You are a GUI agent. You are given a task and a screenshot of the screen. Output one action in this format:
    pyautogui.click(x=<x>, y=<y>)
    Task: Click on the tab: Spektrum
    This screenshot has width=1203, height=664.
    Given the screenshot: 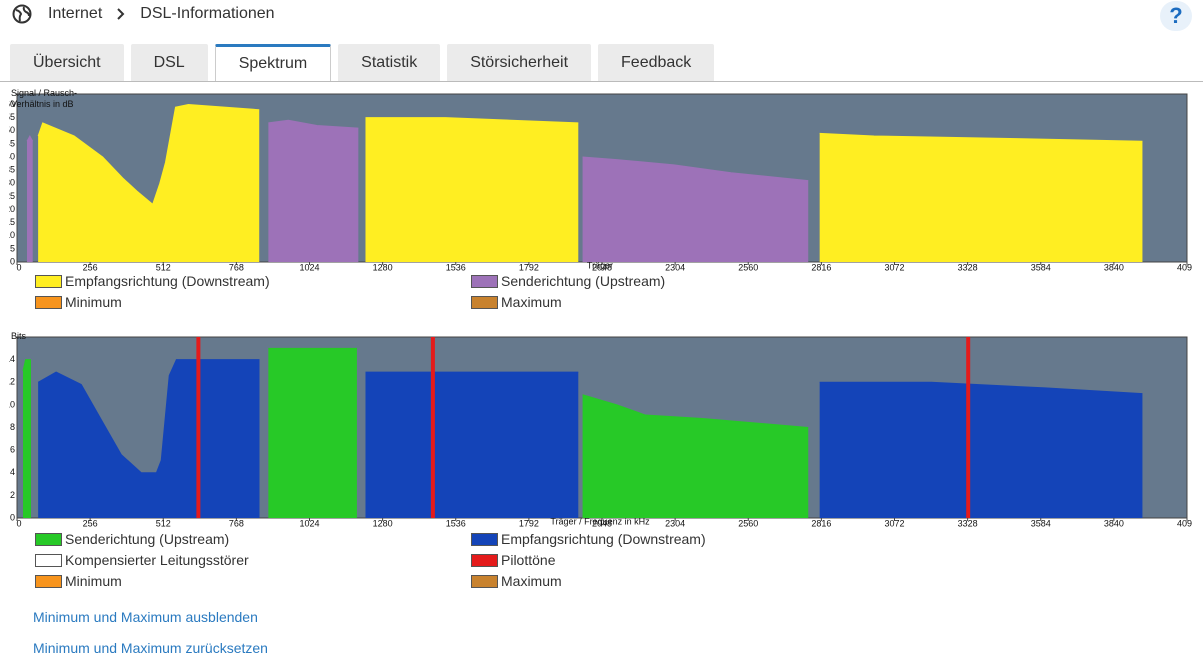 What is the action you would take?
    pyautogui.click(x=273, y=63)
    